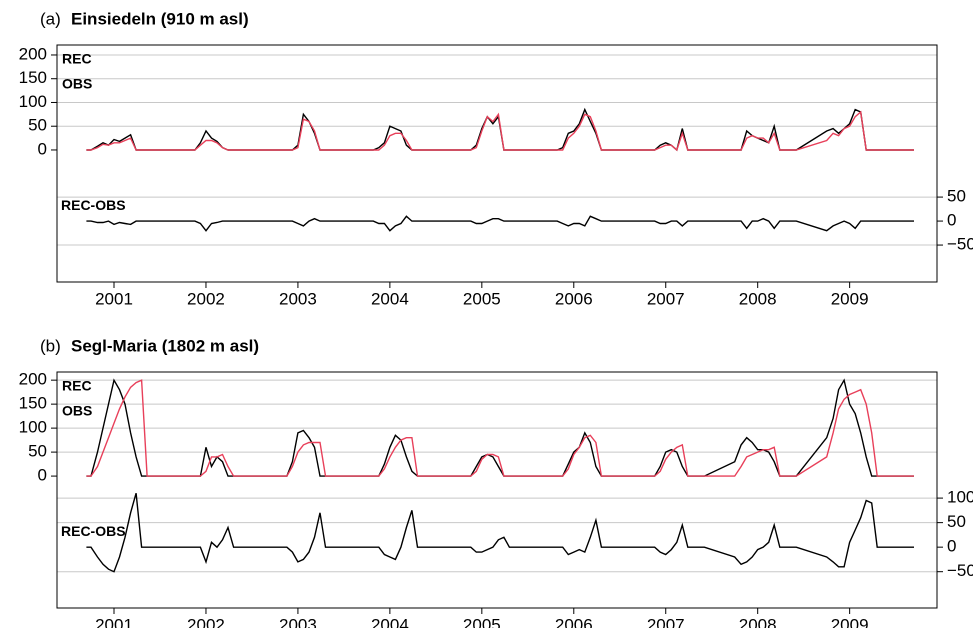 The height and width of the screenshot is (633, 973). I want to click on y2-tick-label: 100, so click(960, 497).